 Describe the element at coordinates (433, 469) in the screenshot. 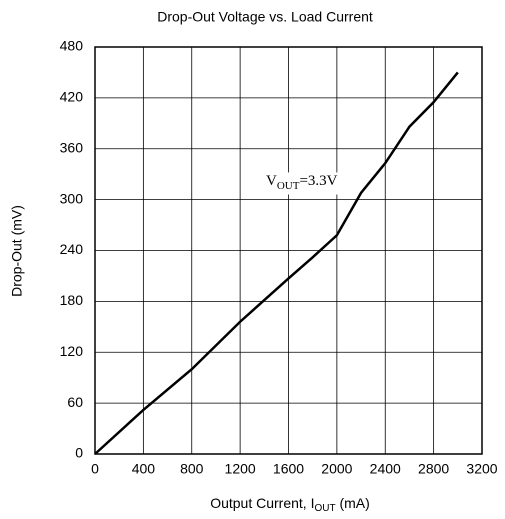

I see `x-tick-label: 2800` at that location.